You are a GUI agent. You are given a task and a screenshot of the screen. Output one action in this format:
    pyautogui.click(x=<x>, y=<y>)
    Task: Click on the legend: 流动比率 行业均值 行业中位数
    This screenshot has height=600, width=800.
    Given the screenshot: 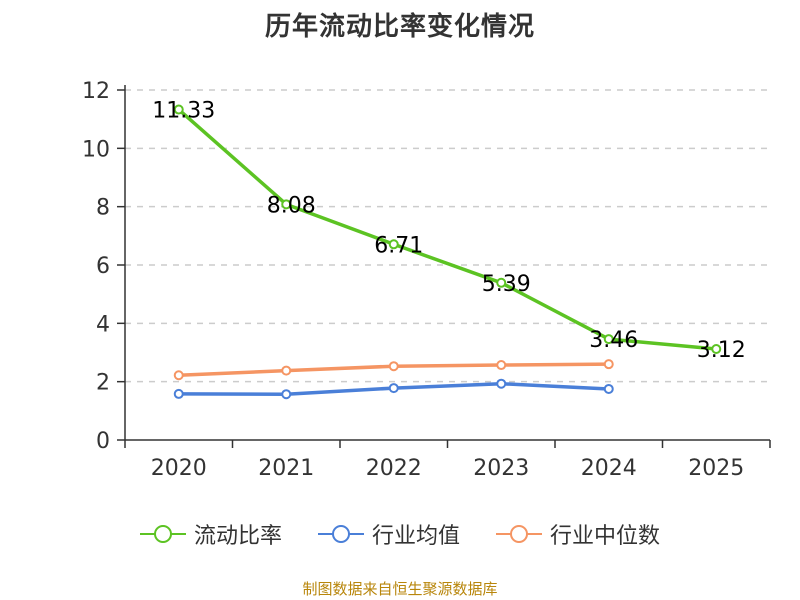 What is the action you would take?
    pyautogui.click(x=400, y=534)
    